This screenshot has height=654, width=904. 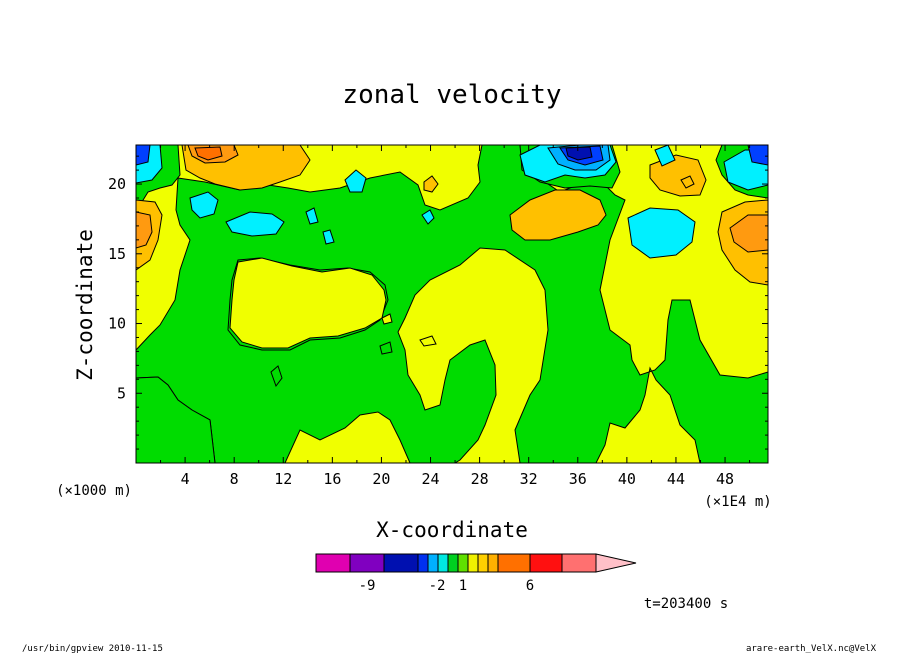 What do you see at coordinates (283, 479) in the screenshot?
I see `x-tick-label: 12` at bounding box center [283, 479].